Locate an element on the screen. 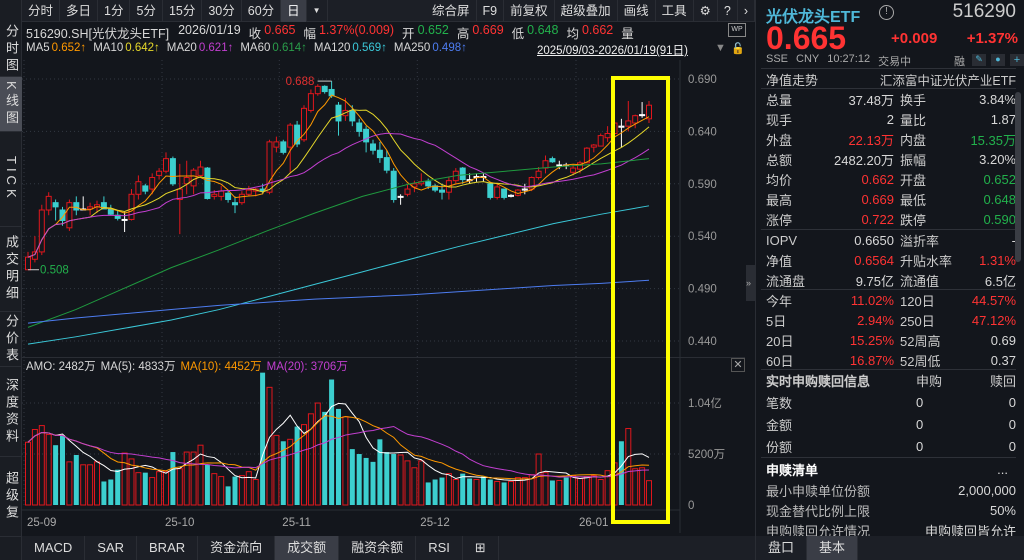 The width and height of the screenshot is (1024, 560). left-tab-label: 分时图 is located at coordinates (11, 49).